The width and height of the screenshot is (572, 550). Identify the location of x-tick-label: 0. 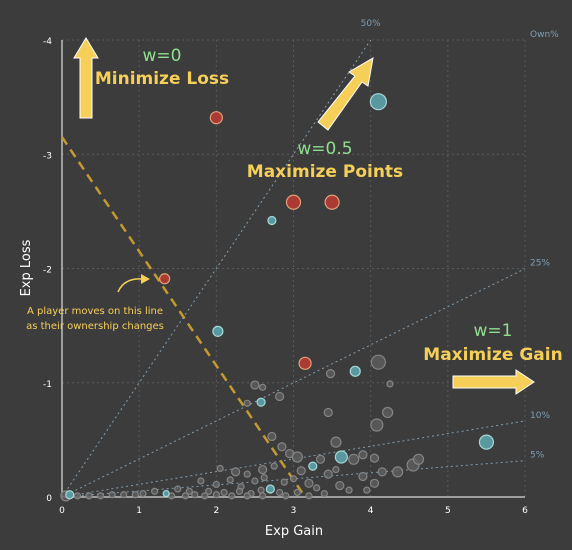
(62, 511).